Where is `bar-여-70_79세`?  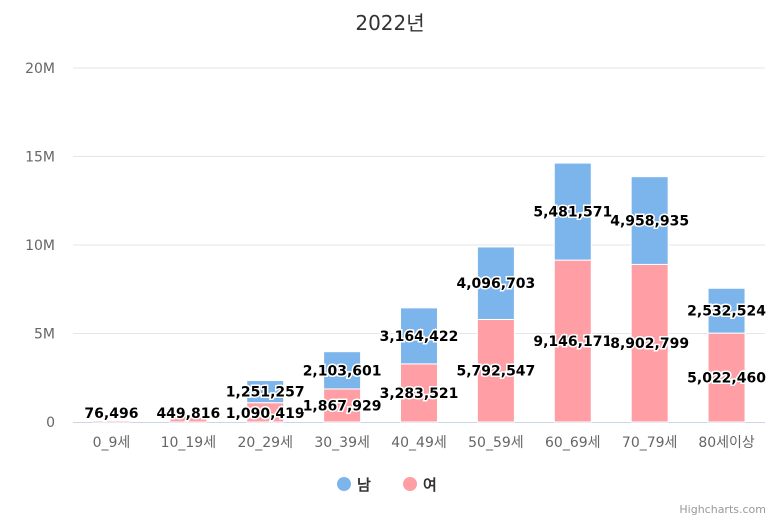
bar-여-70_79세 is located at coordinates (649, 343).